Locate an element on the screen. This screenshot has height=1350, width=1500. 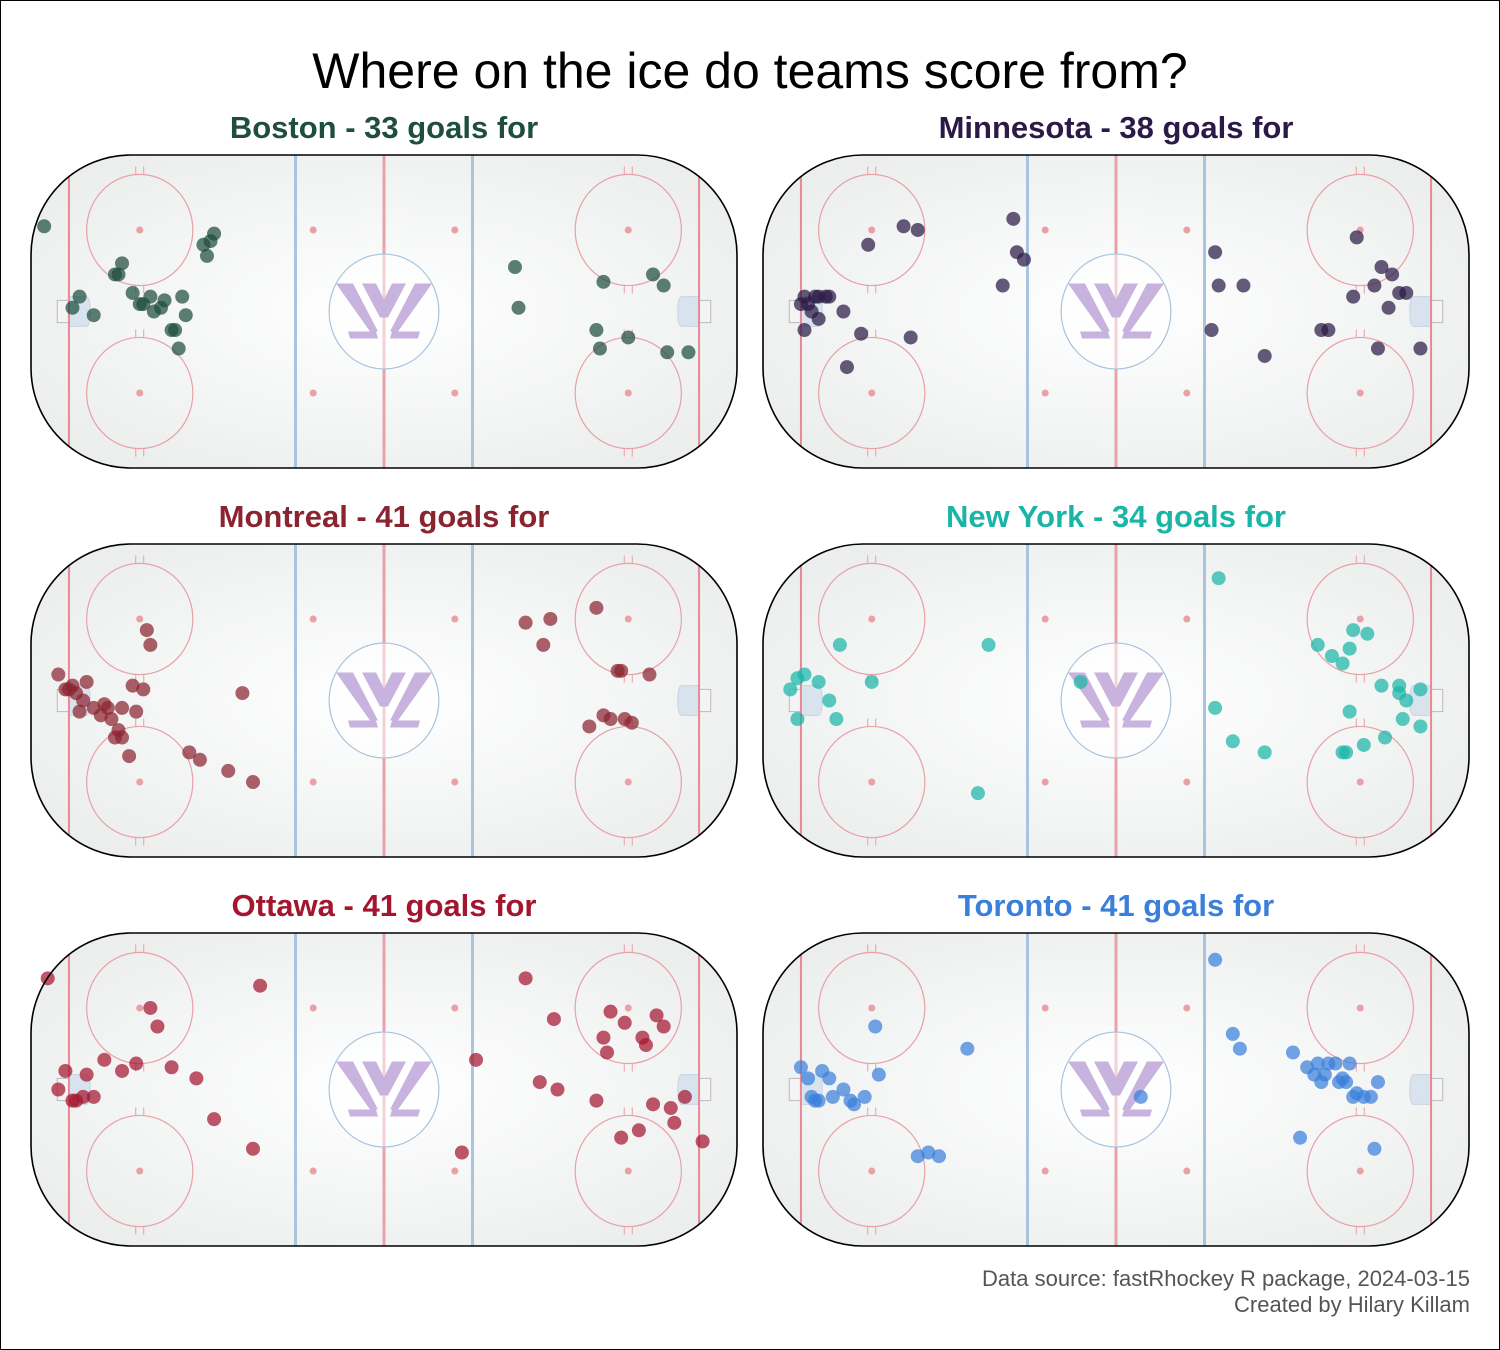
panel-montreal: Montreal - 41 goals for is located at coordinates (384, 689).